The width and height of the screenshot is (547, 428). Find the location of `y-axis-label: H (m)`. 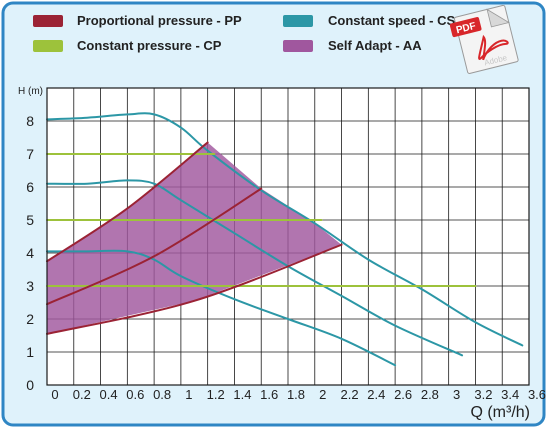

y-axis-label: H (m) is located at coordinates (30, 91).